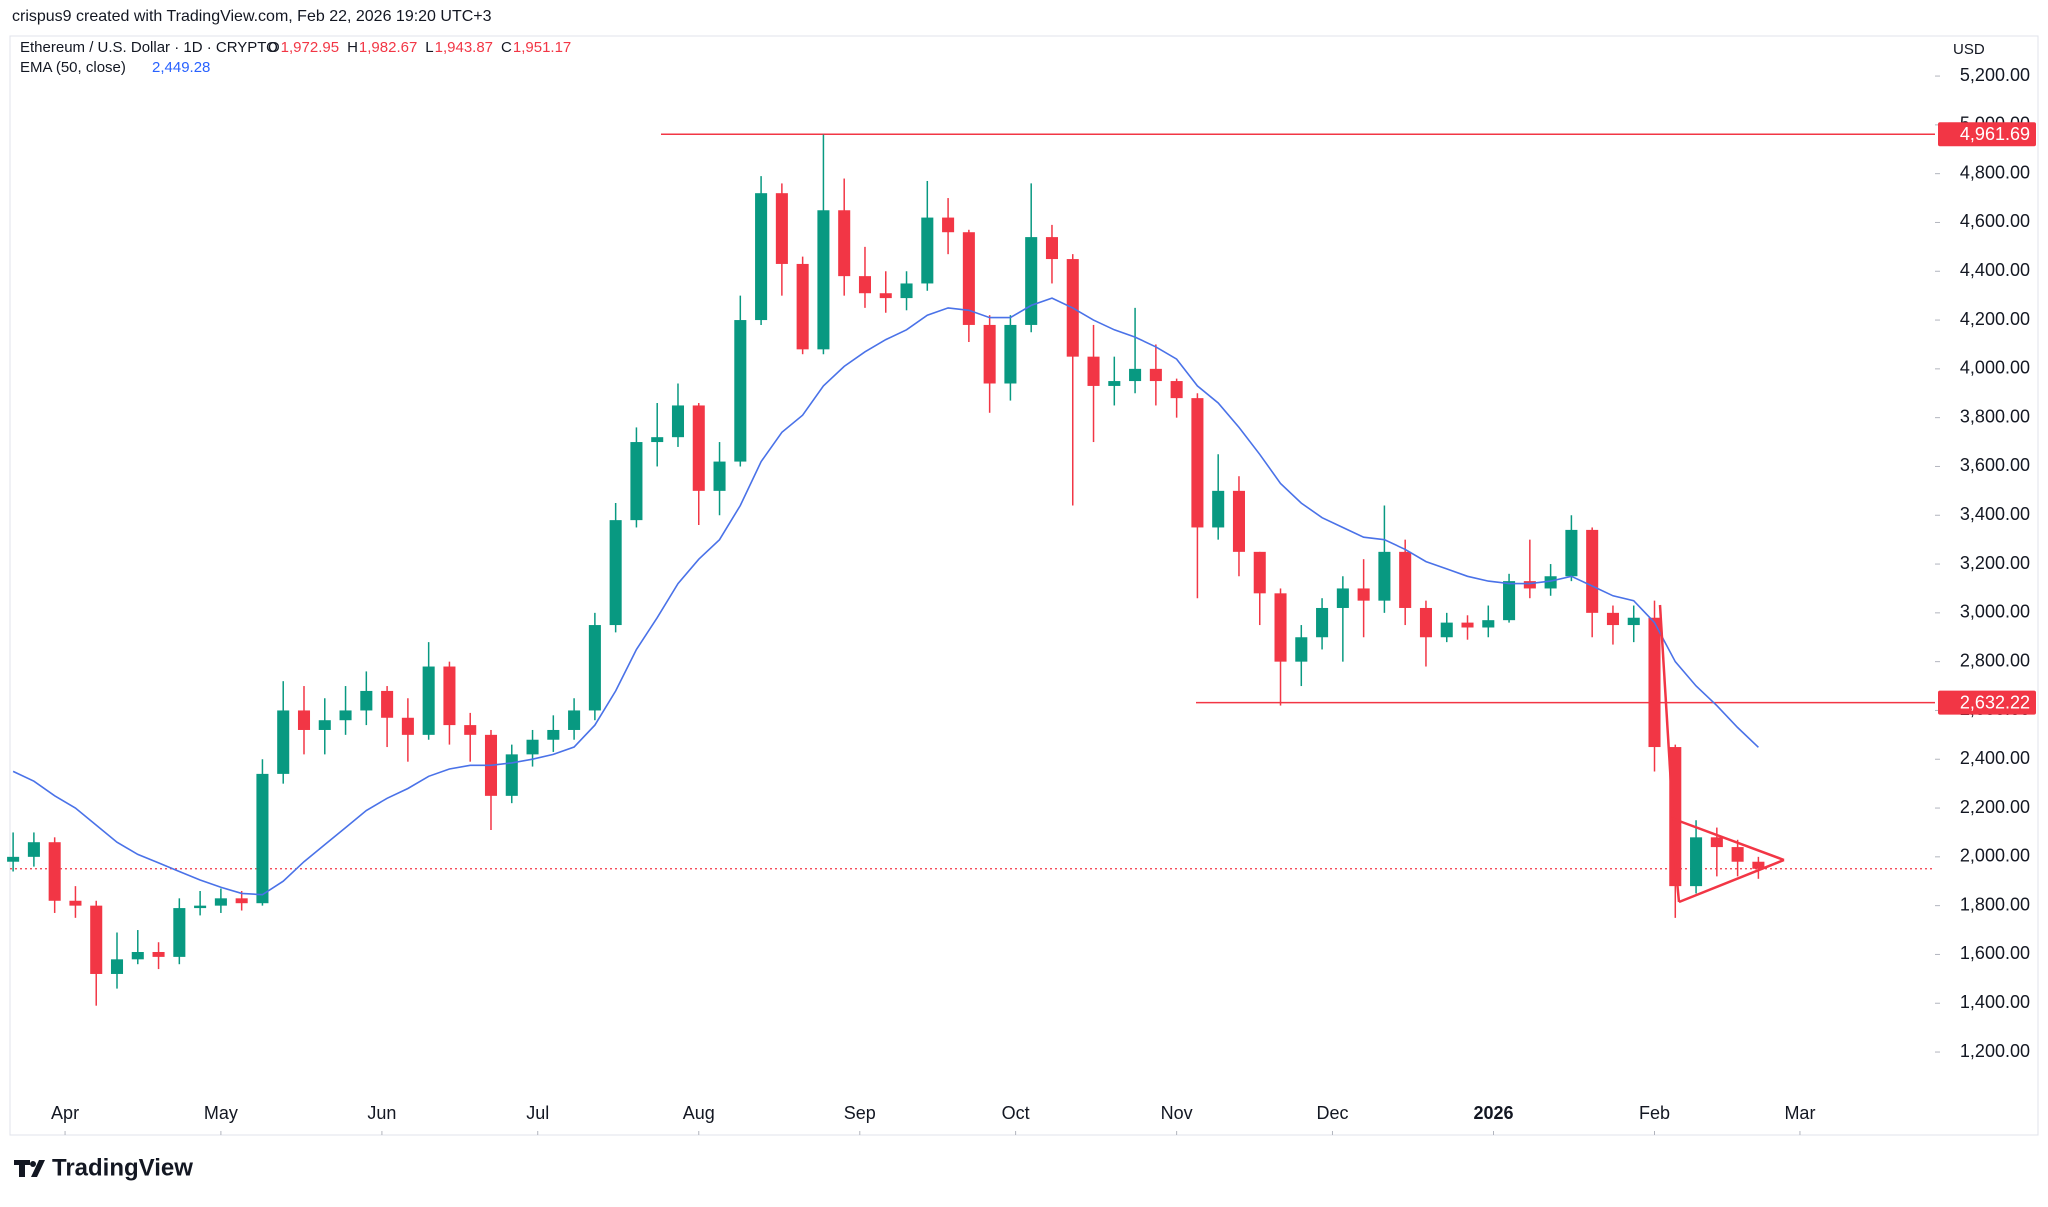  I want to click on y-tick-label: 3,400.00, so click(1995, 514).